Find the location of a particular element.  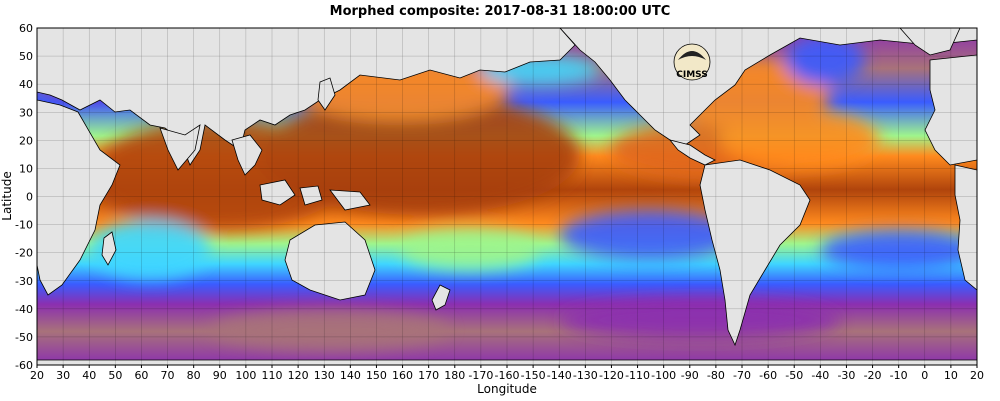

y-tick-label: 40 is located at coordinates (26, 84).